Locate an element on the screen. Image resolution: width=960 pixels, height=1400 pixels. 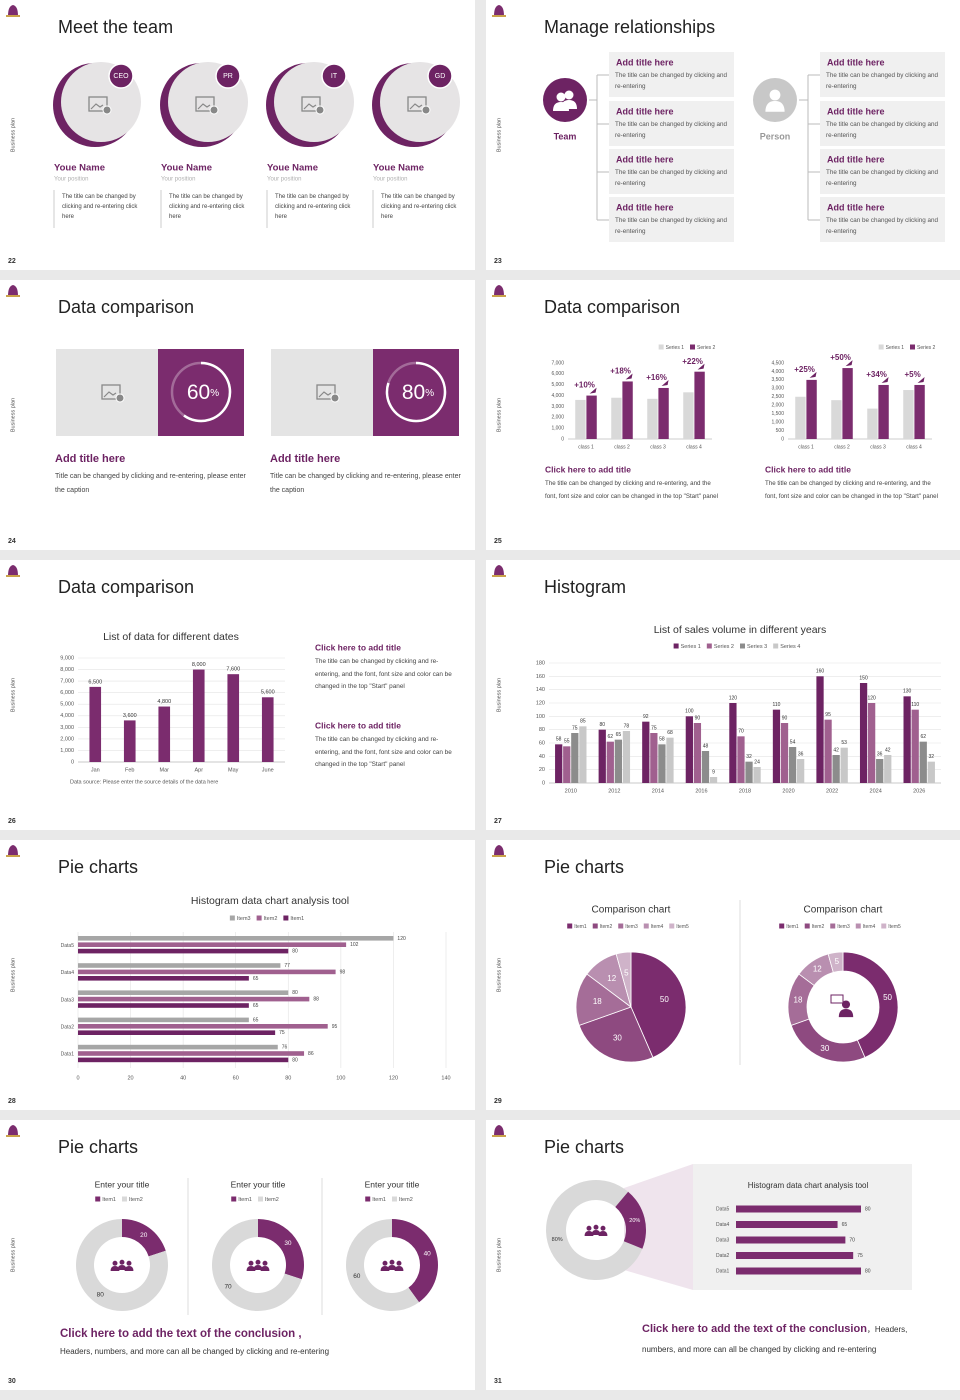
x-tick-label: Jan is located at coordinates (95, 770).